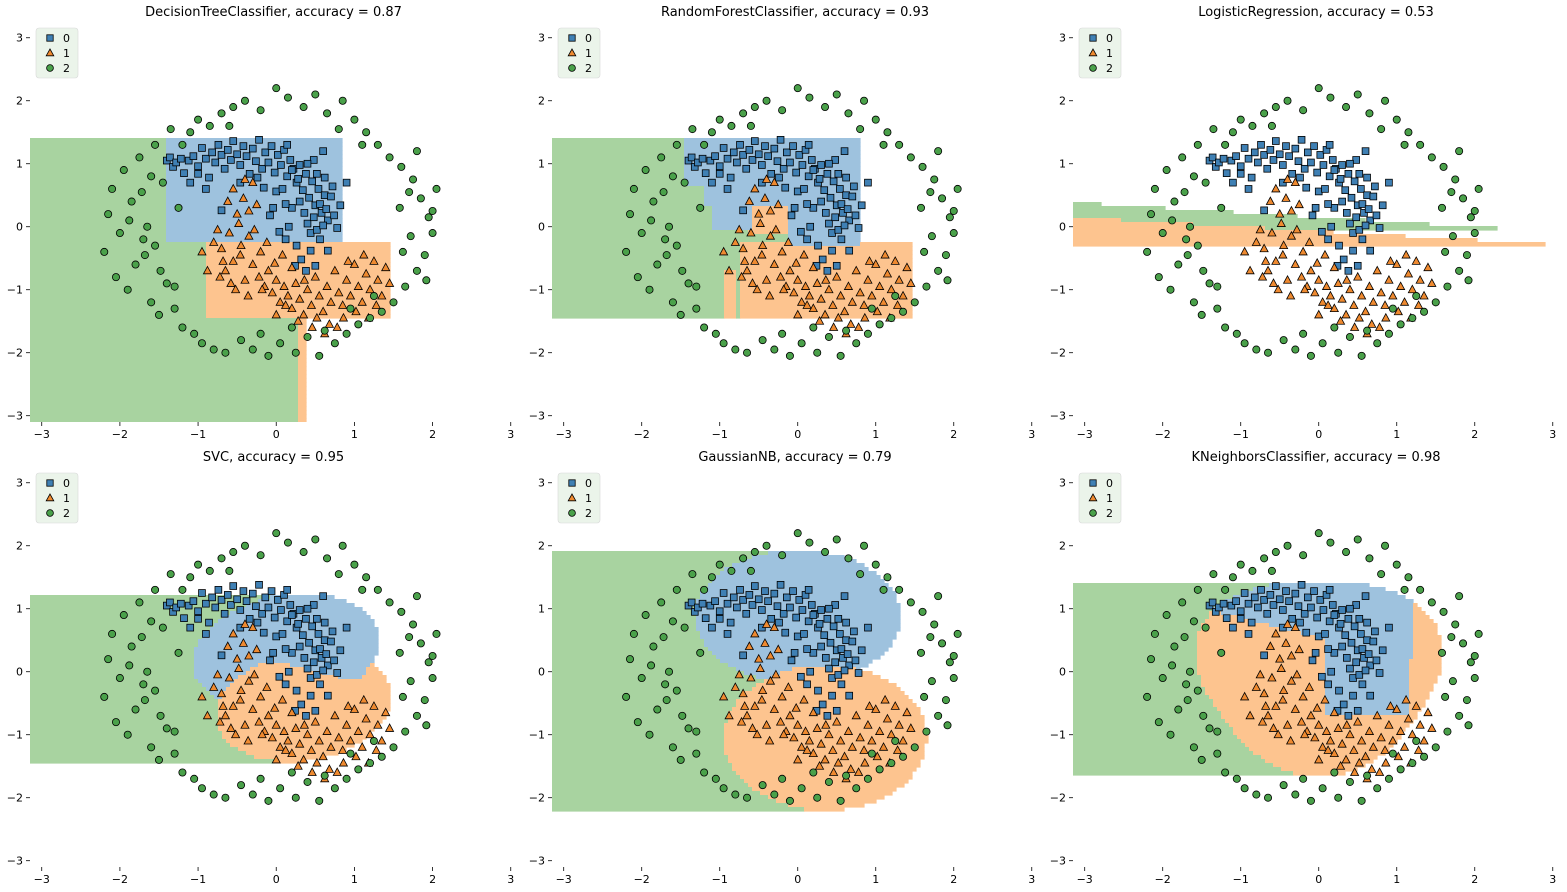  Describe the element at coordinates (795, 12) in the screenshot. I see `chart-title: RandomForestClassifier, accuracy = 0.93` at that location.